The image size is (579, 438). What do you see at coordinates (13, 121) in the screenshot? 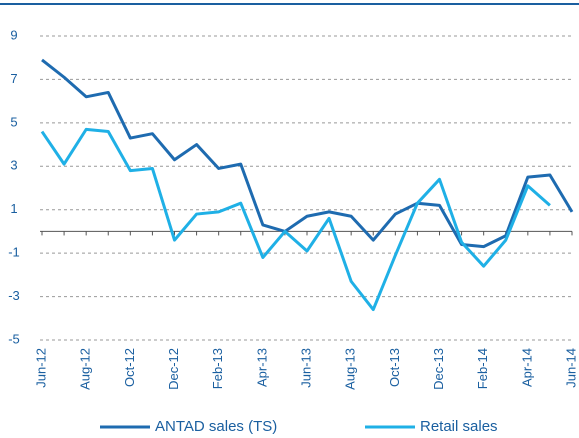
I see `y-tick-label: 5` at bounding box center [13, 121].